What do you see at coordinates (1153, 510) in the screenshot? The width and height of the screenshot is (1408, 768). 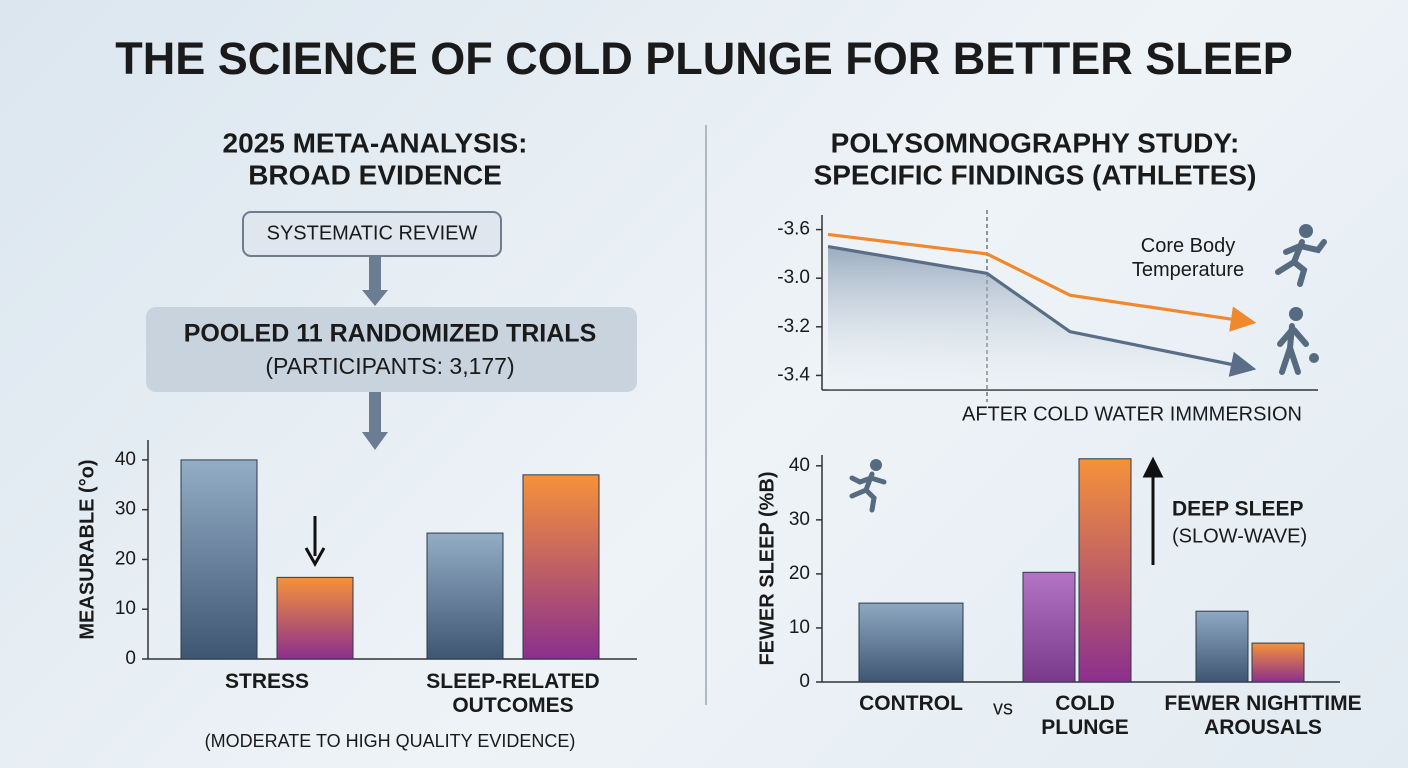 I see `increase-arrow` at bounding box center [1153, 510].